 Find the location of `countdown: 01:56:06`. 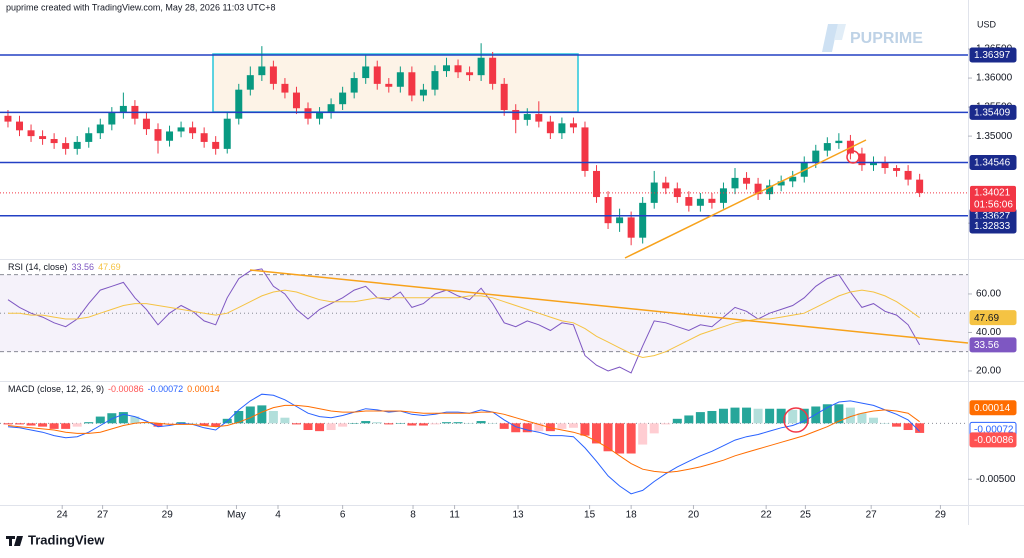

countdown: 01:56:06 is located at coordinates (993, 205).